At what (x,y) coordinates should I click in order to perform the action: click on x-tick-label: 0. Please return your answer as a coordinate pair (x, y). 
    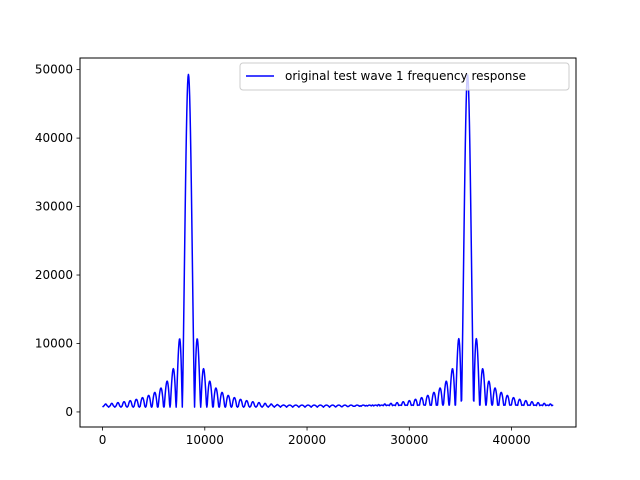
    Looking at the image, I should click on (103, 440).